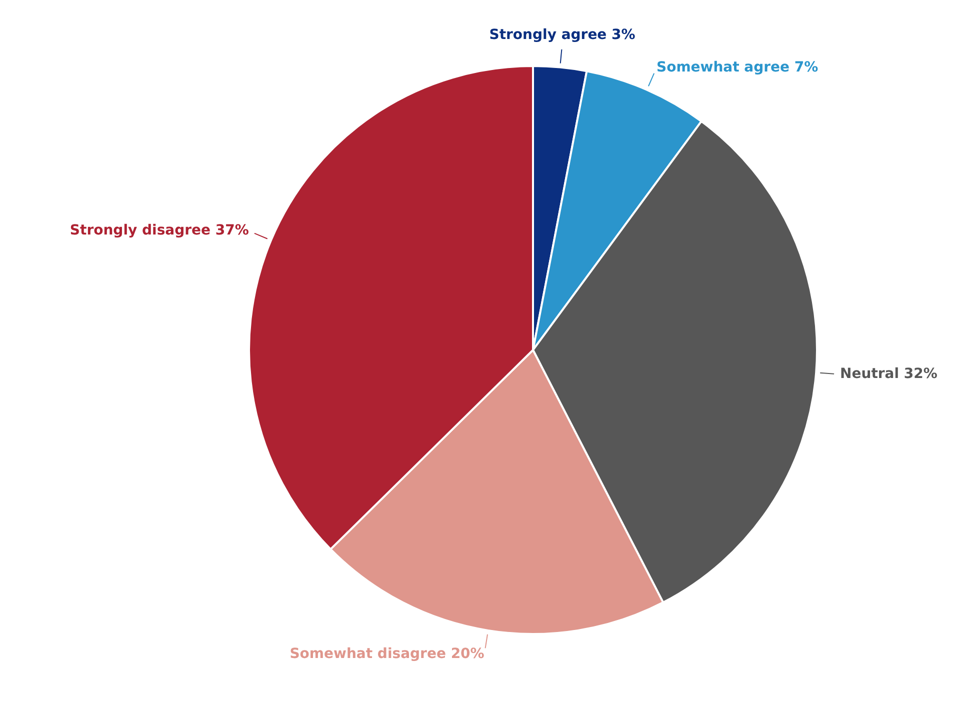 The width and height of the screenshot is (978, 702). Describe the element at coordinates (889, 374) in the screenshot. I see `slice-label: Neutral 32%` at that location.